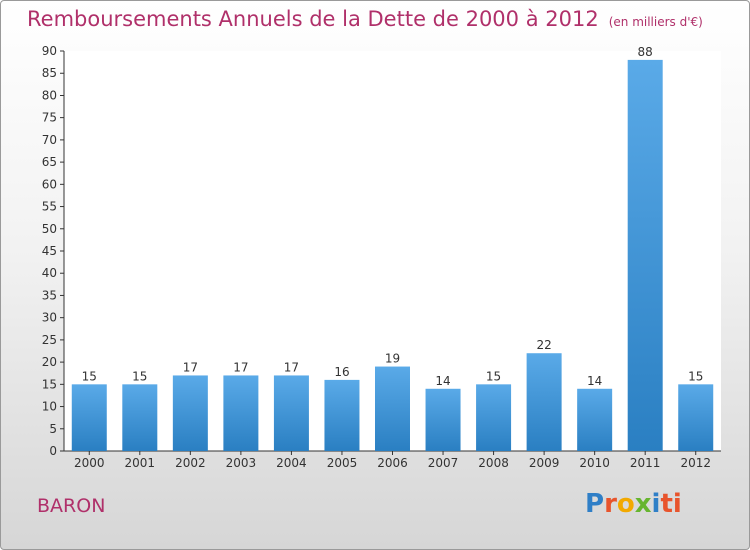 Image resolution: width=750 pixels, height=550 pixels. What do you see at coordinates (49, 229) in the screenshot?
I see `y-tick-label: 50` at bounding box center [49, 229].